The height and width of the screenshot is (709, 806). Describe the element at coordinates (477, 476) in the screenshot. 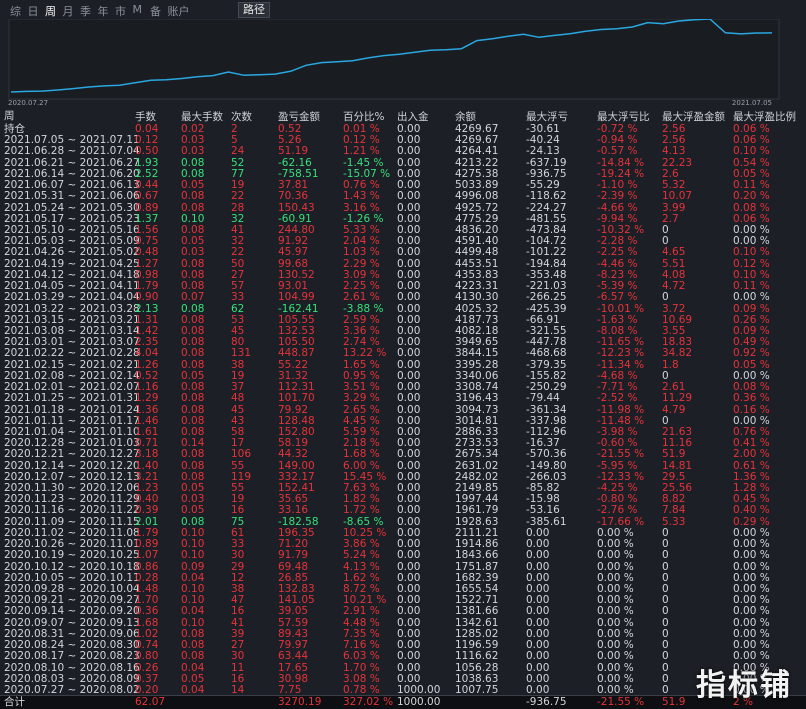

I see `cell: 2482.02` at that location.